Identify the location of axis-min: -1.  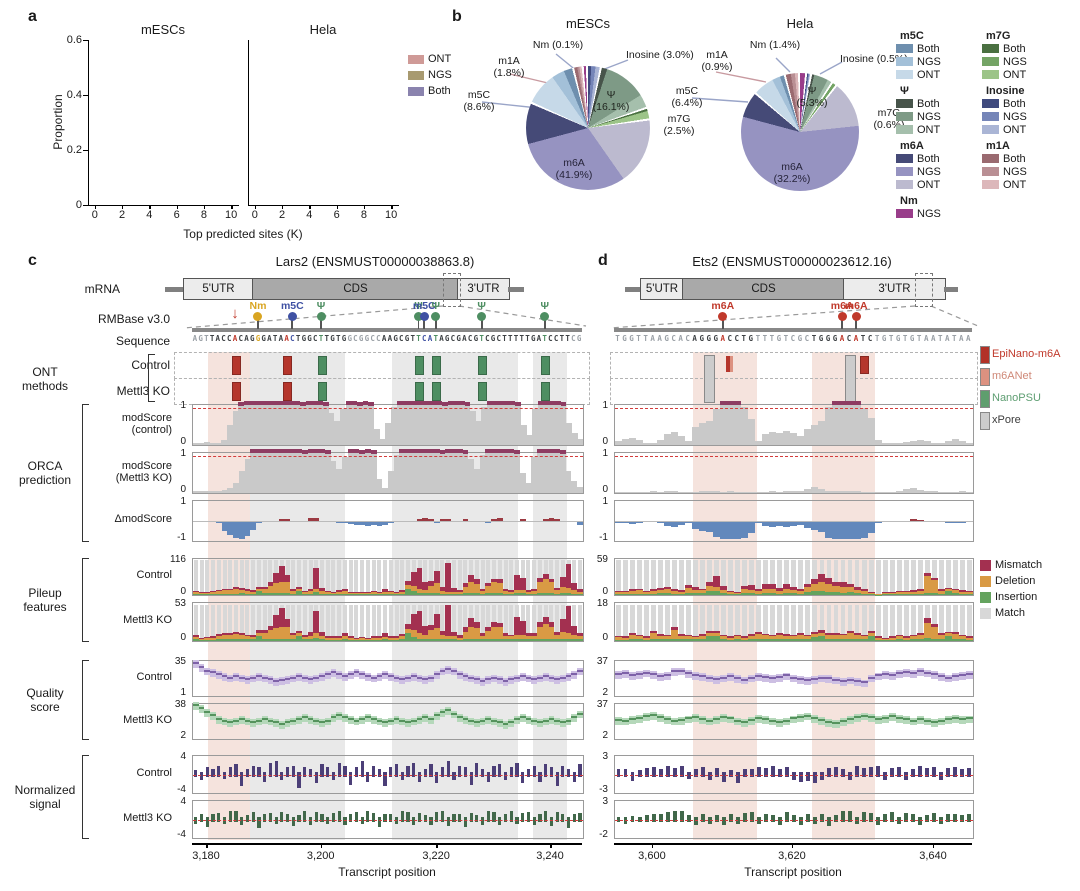
(603, 537).